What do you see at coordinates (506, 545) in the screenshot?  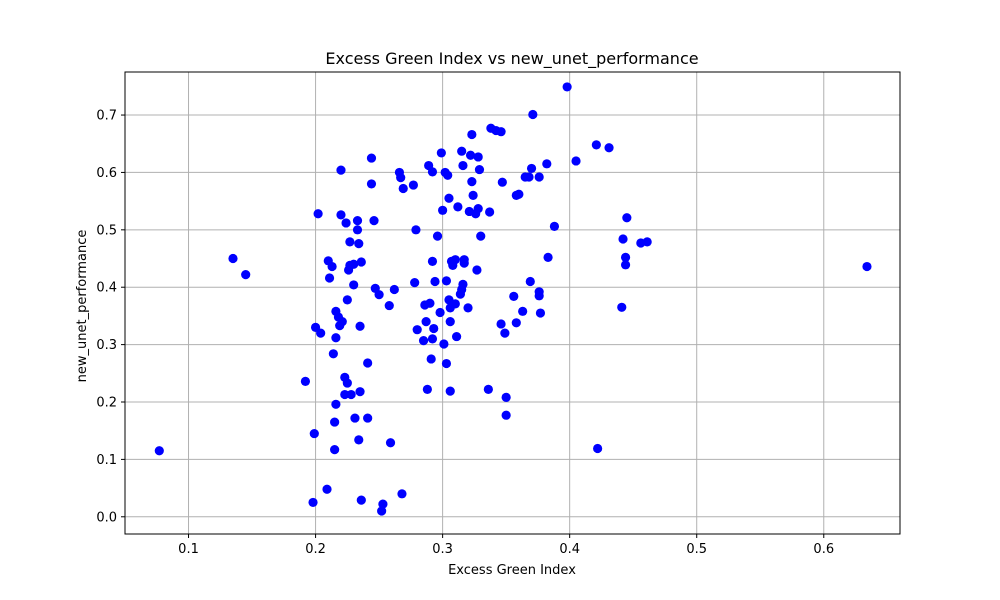 I see `x-axis-ticks: 0.1 0.2 0.3 0.4 0.5 0.6` at bounding box center [506, 545].